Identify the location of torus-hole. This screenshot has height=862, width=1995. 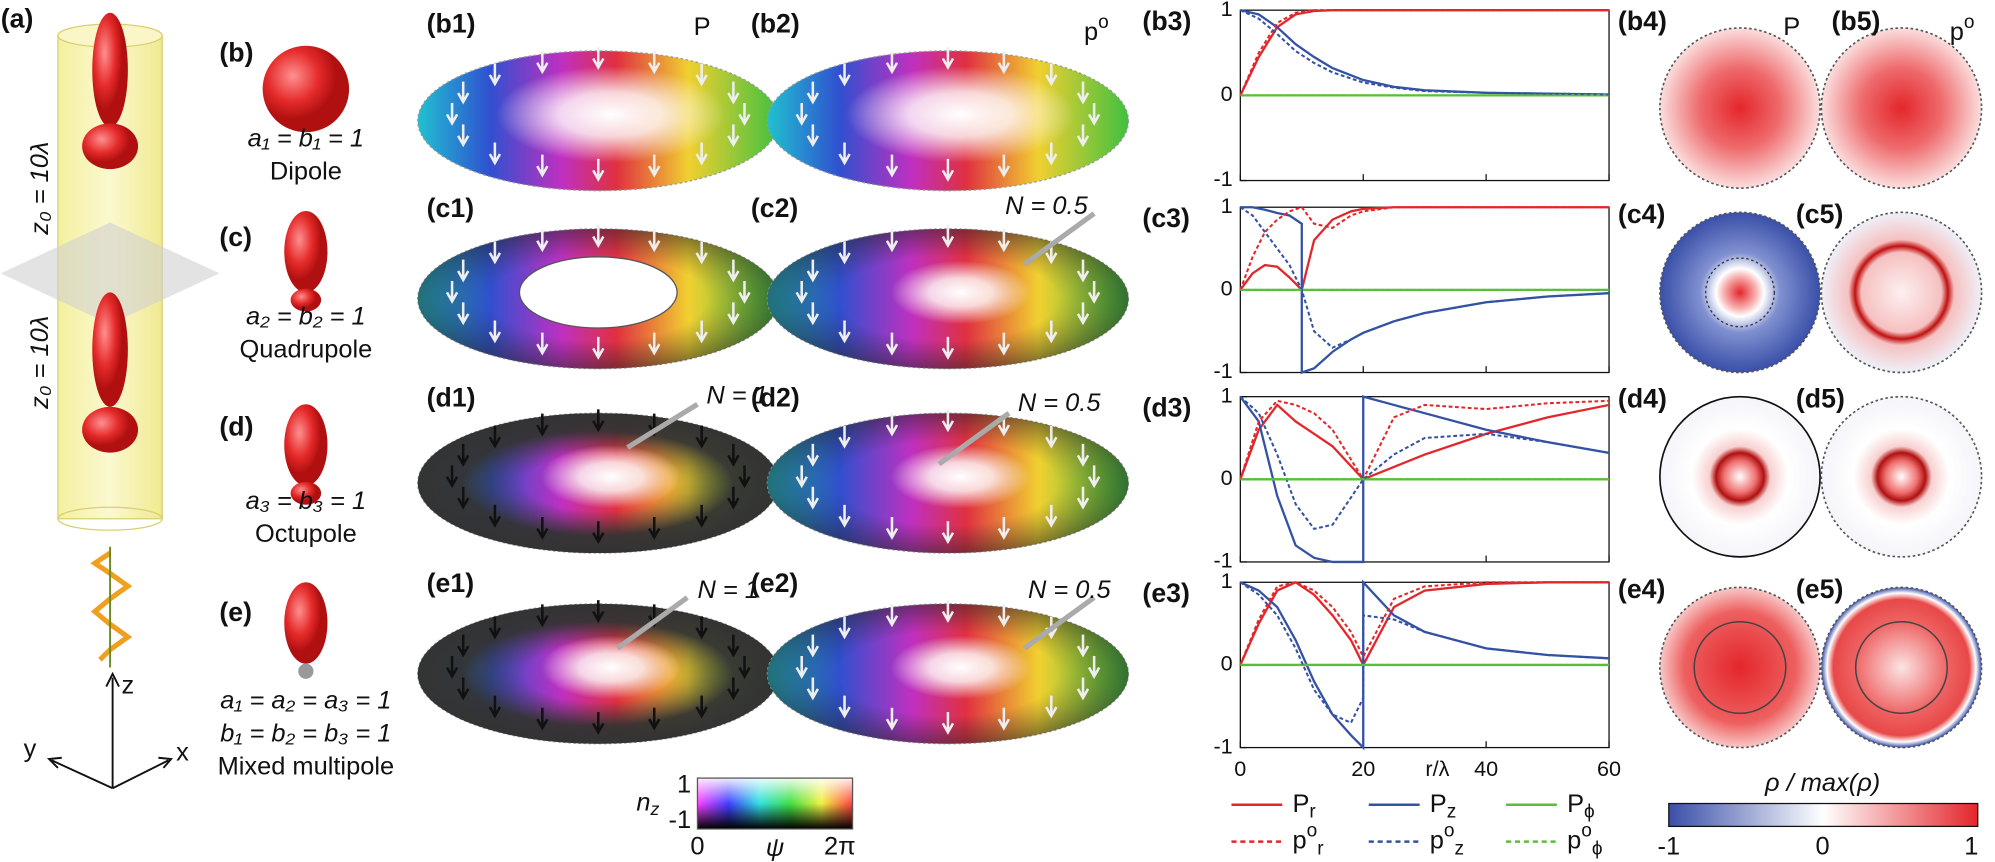
(598, 292).